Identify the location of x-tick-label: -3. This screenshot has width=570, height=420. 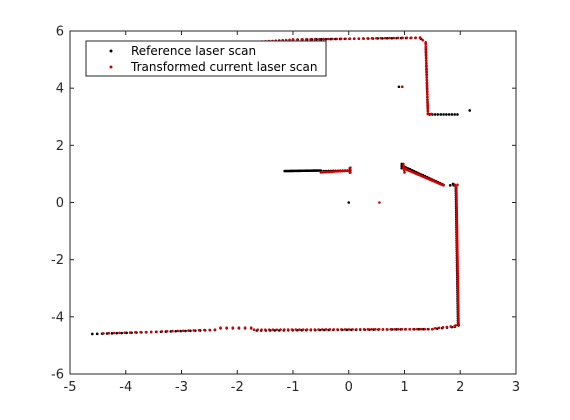
(181, 387).